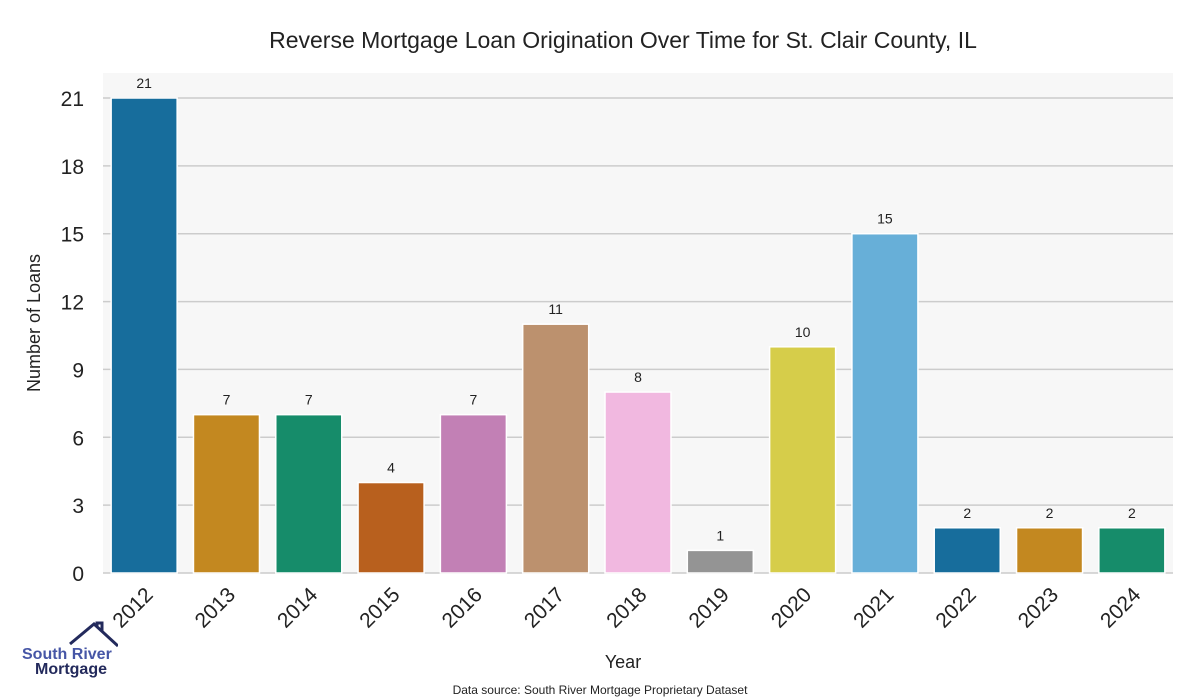 Image resolution: width=1200 pixels, height=700 pixels. What do you see at coordinates (391, 468) in the screenshot?
I see `data-label: 4` at bounding box center [391, 468].